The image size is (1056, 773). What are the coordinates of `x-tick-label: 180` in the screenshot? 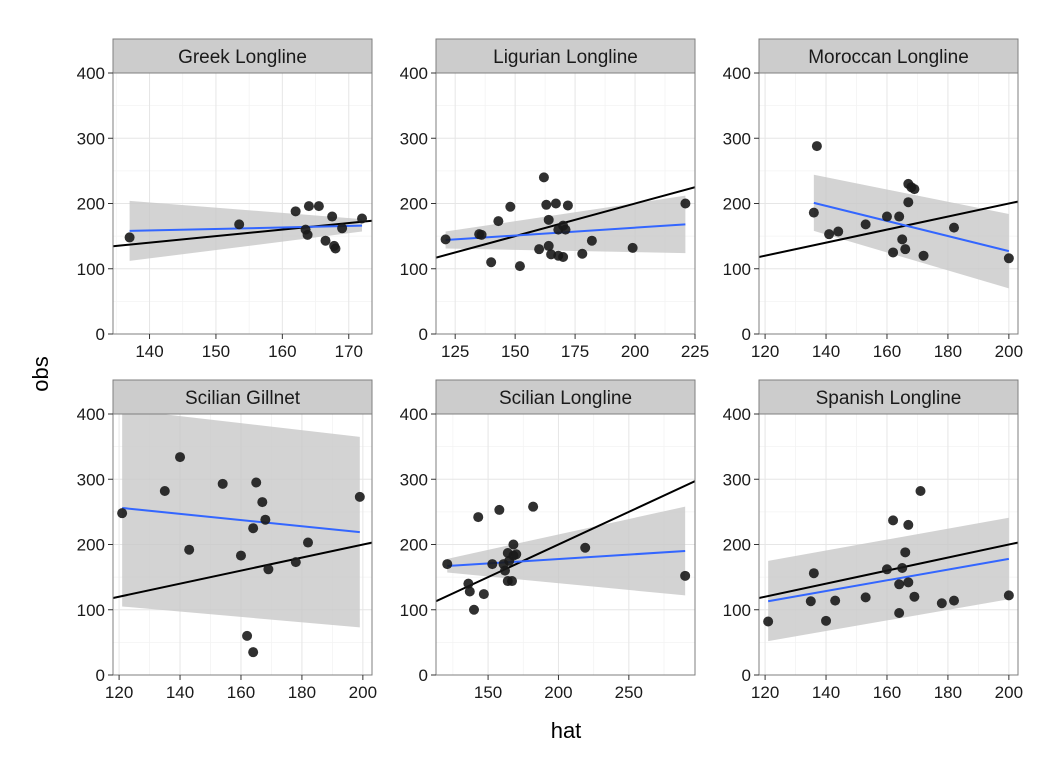 It's located at (948, 351).